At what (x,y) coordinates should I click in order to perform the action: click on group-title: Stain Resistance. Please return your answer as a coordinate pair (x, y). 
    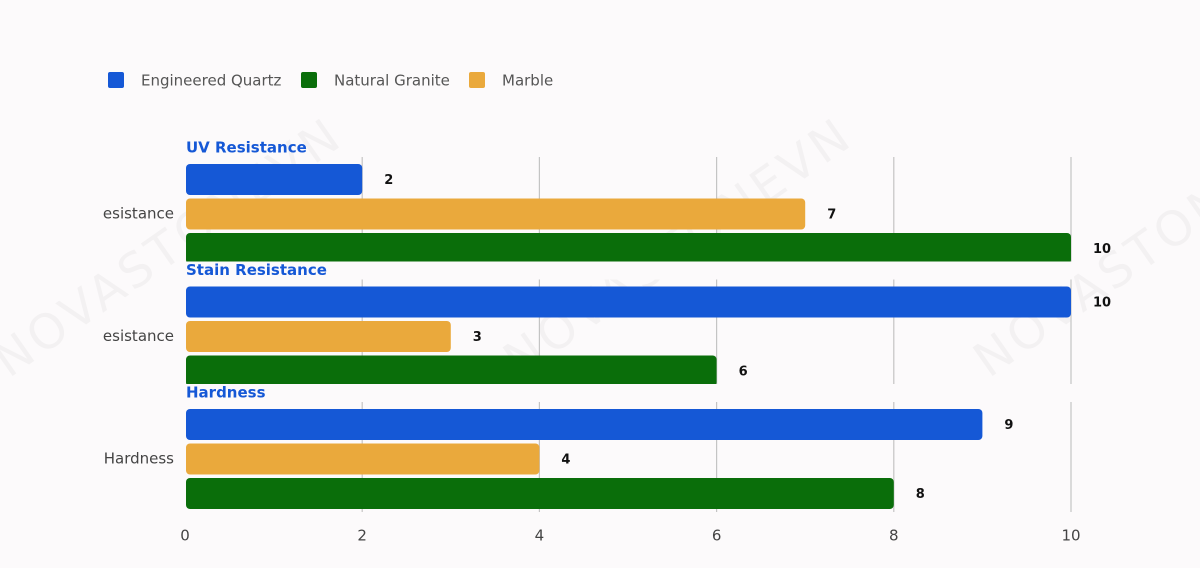
    Looking at the image, I should click on (256, 270).